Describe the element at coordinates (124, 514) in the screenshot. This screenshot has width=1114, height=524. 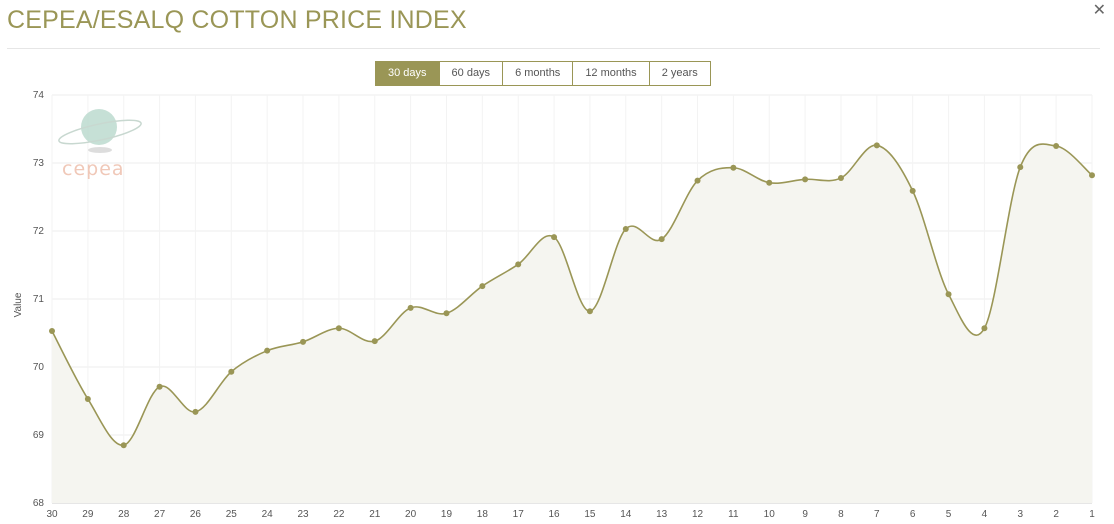
I see `x-tick-label: 28` at that location.